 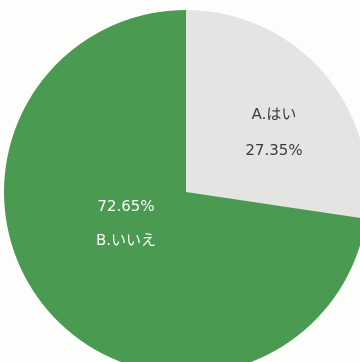 What do you see at coordinates (125, 206) in the screenshot?
I see `slice-b-value-label: 72.65%` at bounding box center [125, 206].